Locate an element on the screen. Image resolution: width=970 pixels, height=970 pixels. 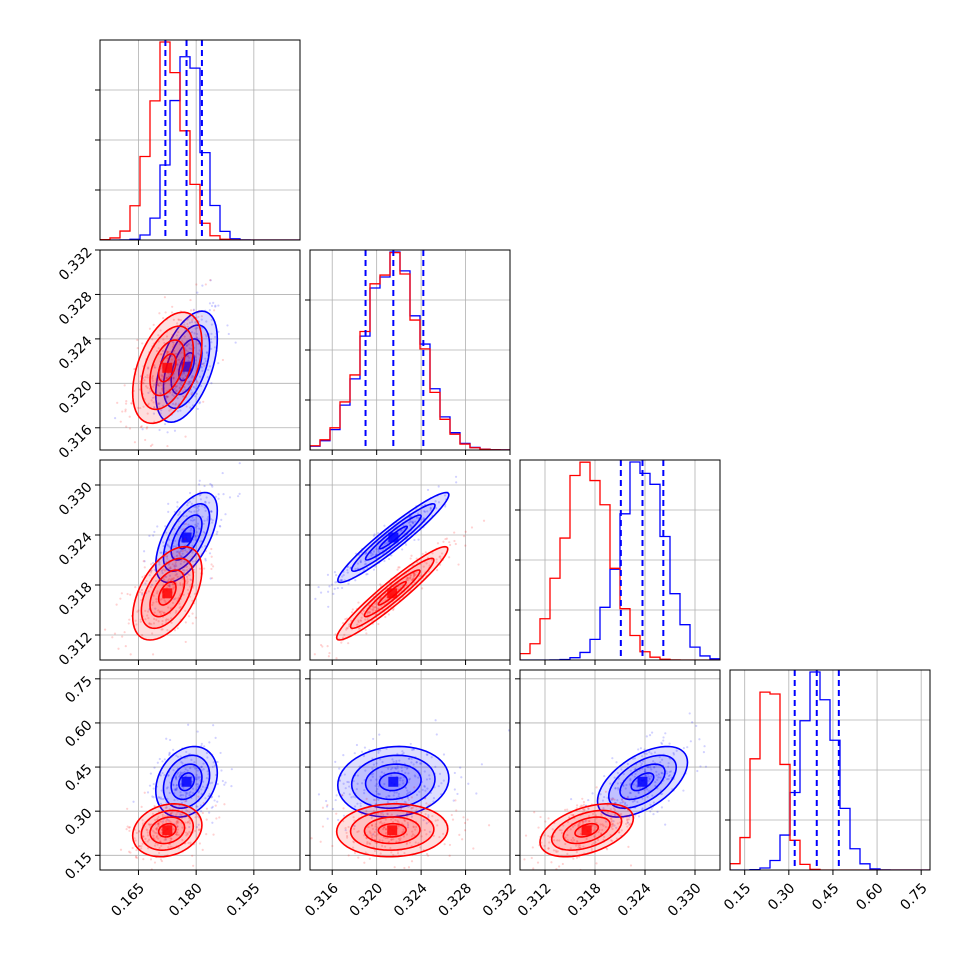
y-tick-label: 0.15 is located at coordinates (78, 866).